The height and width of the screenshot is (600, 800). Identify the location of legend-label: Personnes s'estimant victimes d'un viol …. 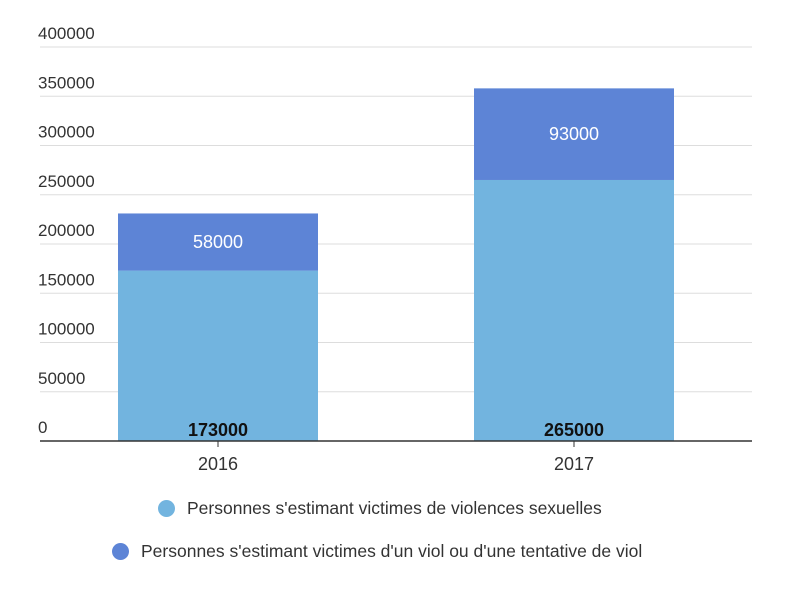
(392, 551).